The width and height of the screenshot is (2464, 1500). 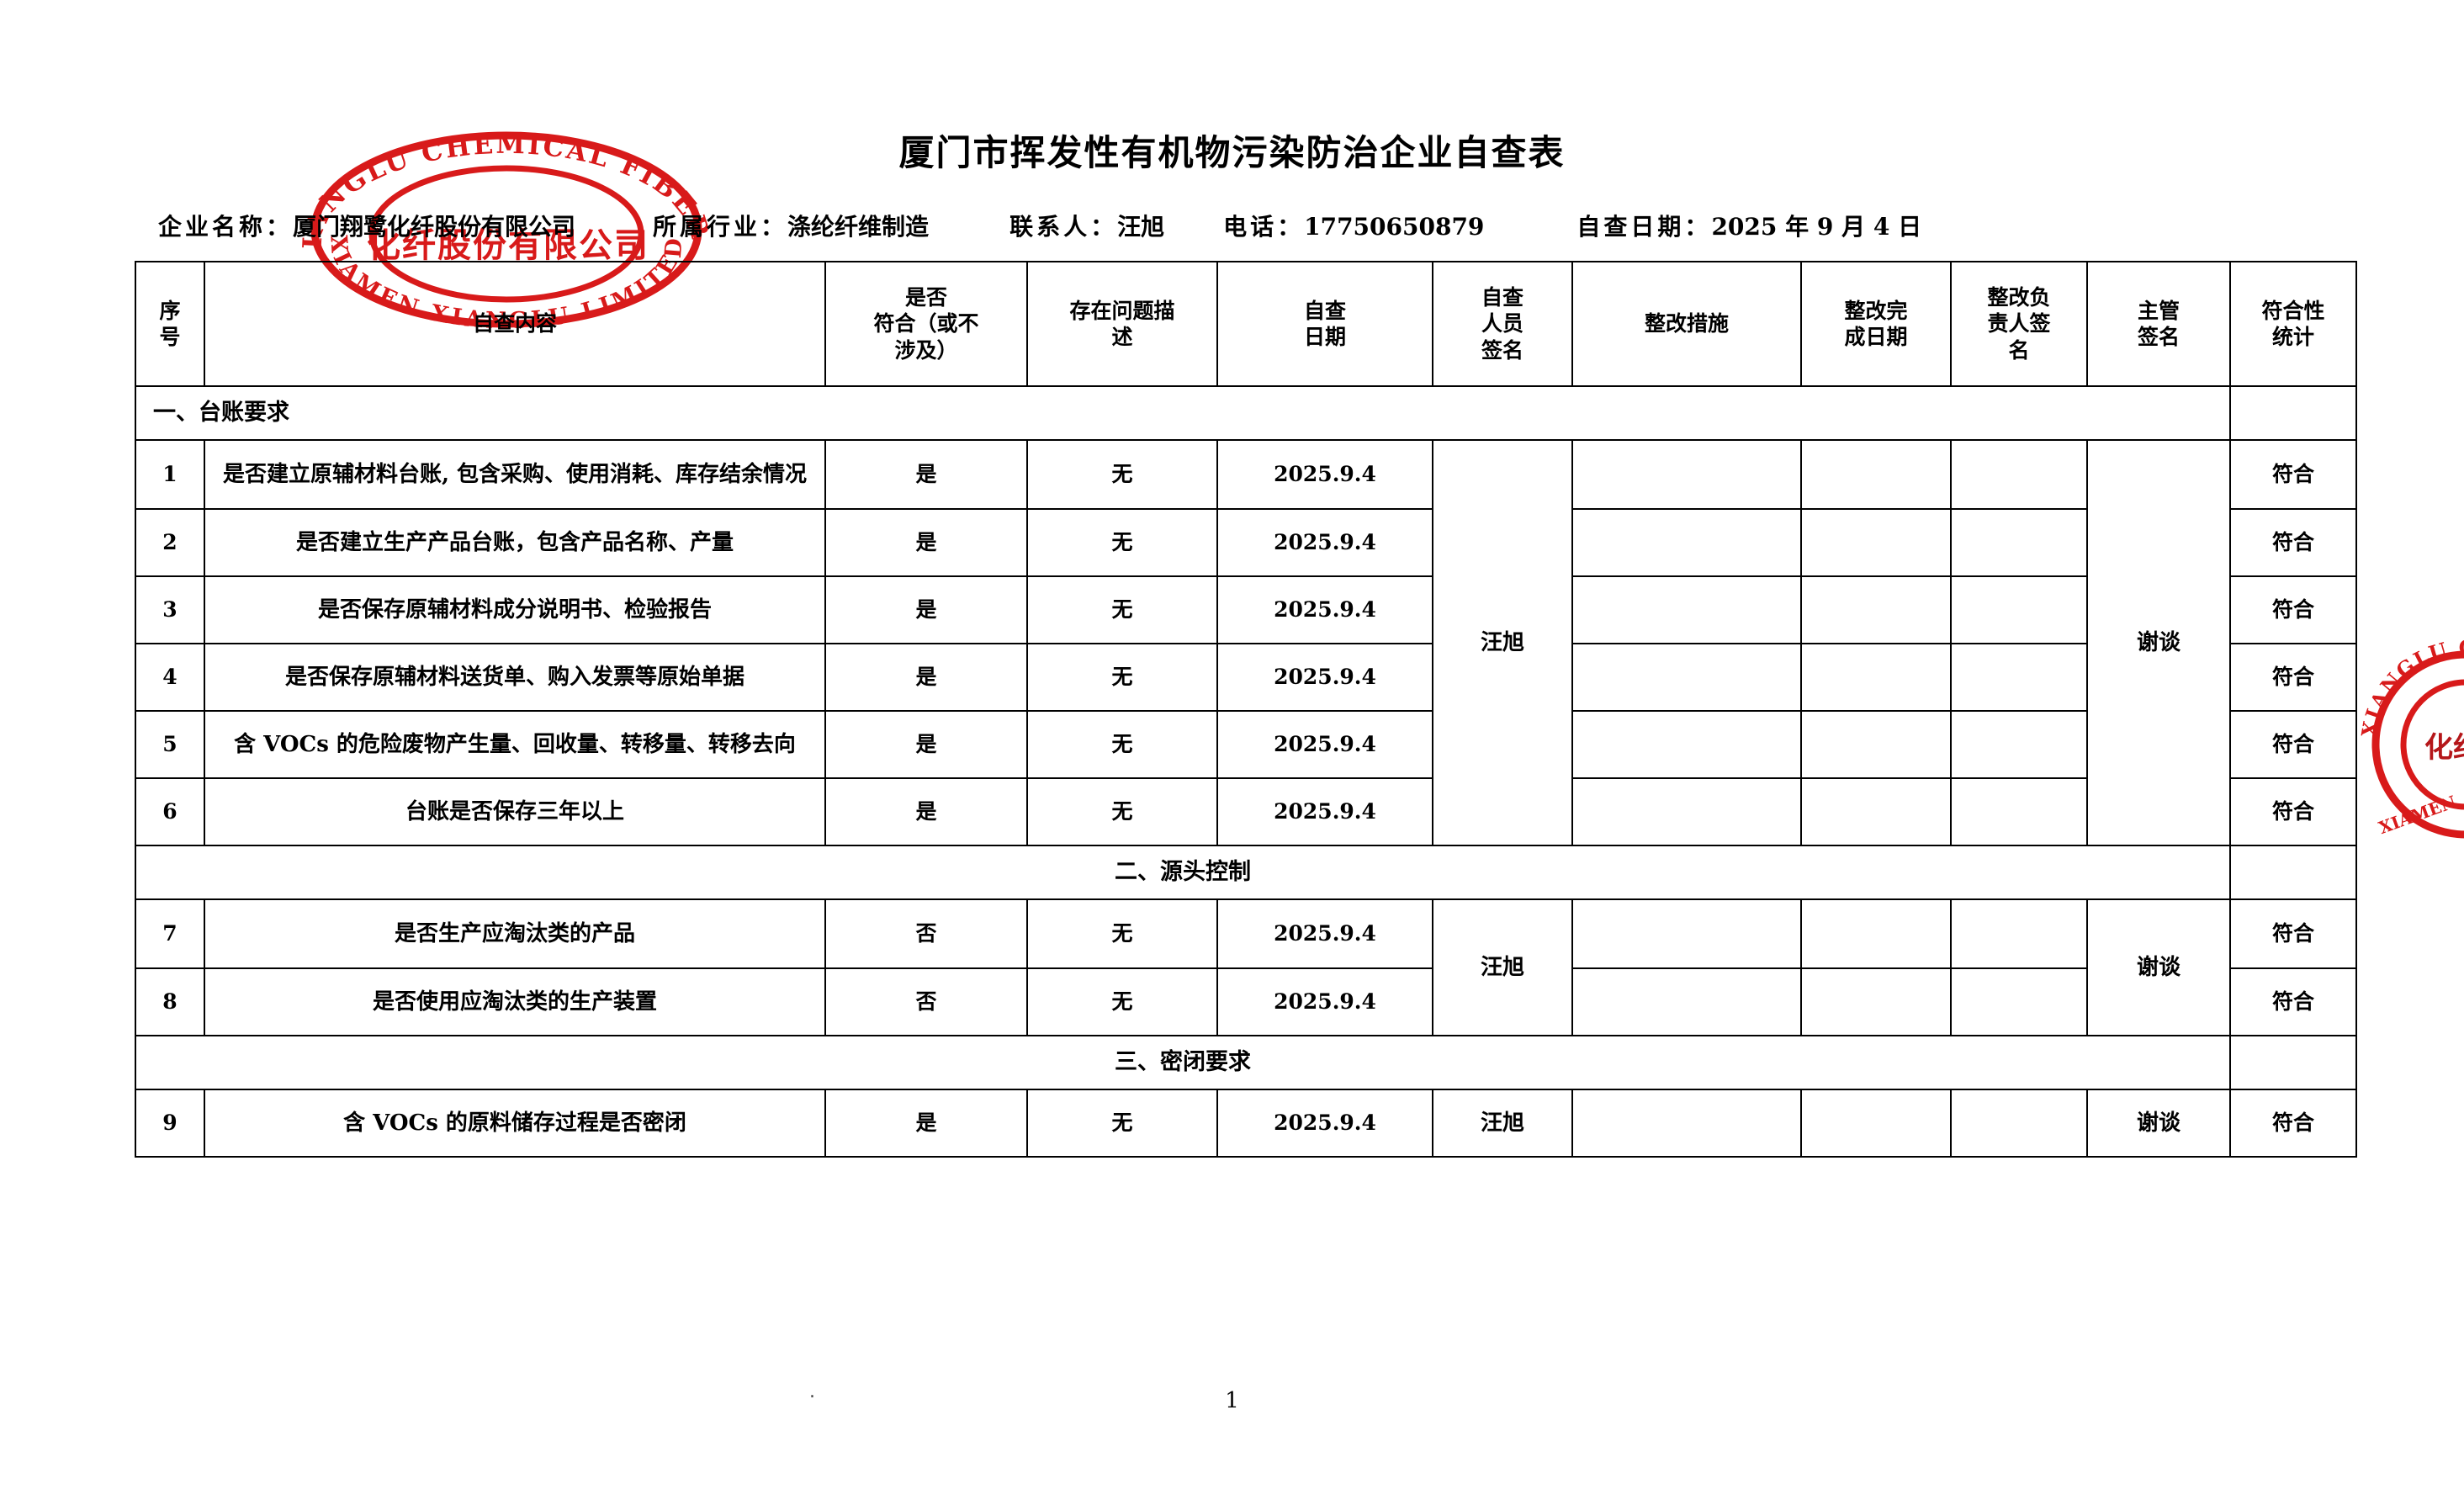 I want to click on column-header-problem: 存在问题描 述, so click(x=1122, y=324).